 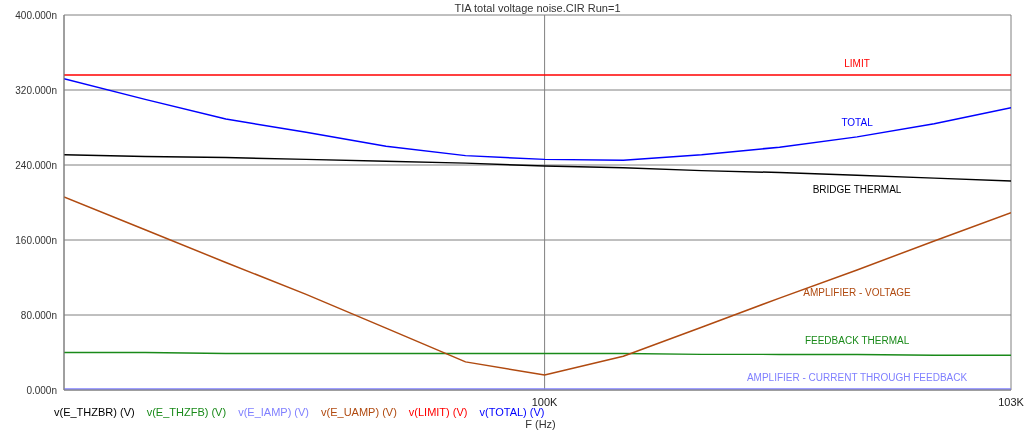 I want to click on text: v(E_THZBR) (V), so click(x=94, y=412).